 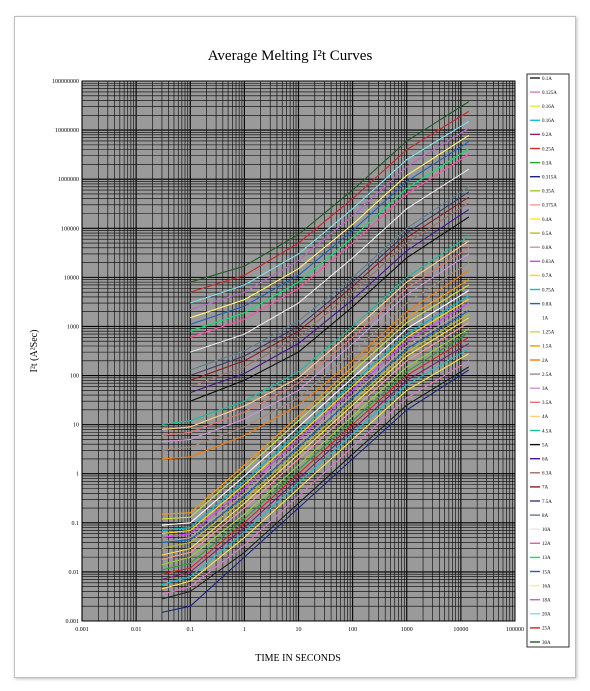 I want to click on legend-entry: 0.3A, so click(x=547, y=163).